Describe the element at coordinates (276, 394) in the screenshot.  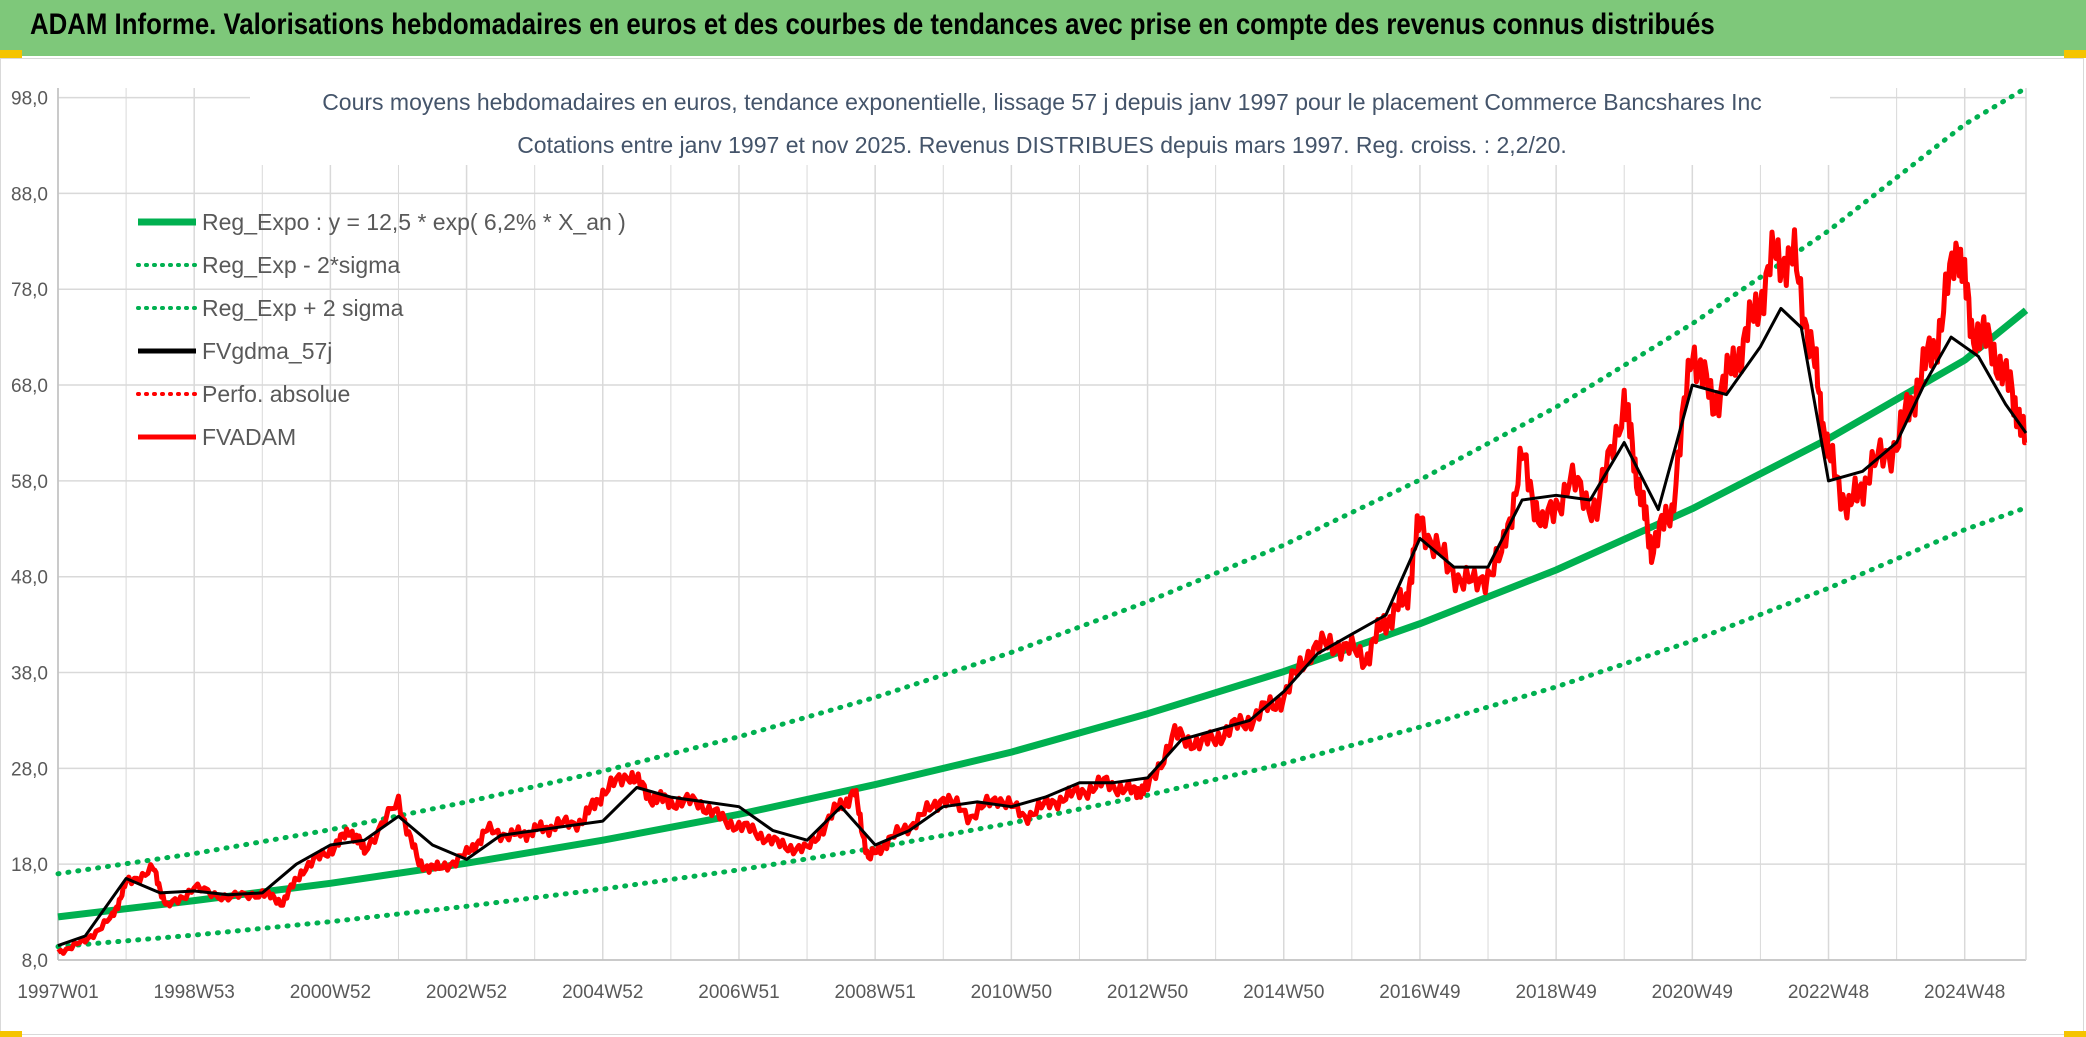
I see `legend-label: Perfo. absolue` at that location.